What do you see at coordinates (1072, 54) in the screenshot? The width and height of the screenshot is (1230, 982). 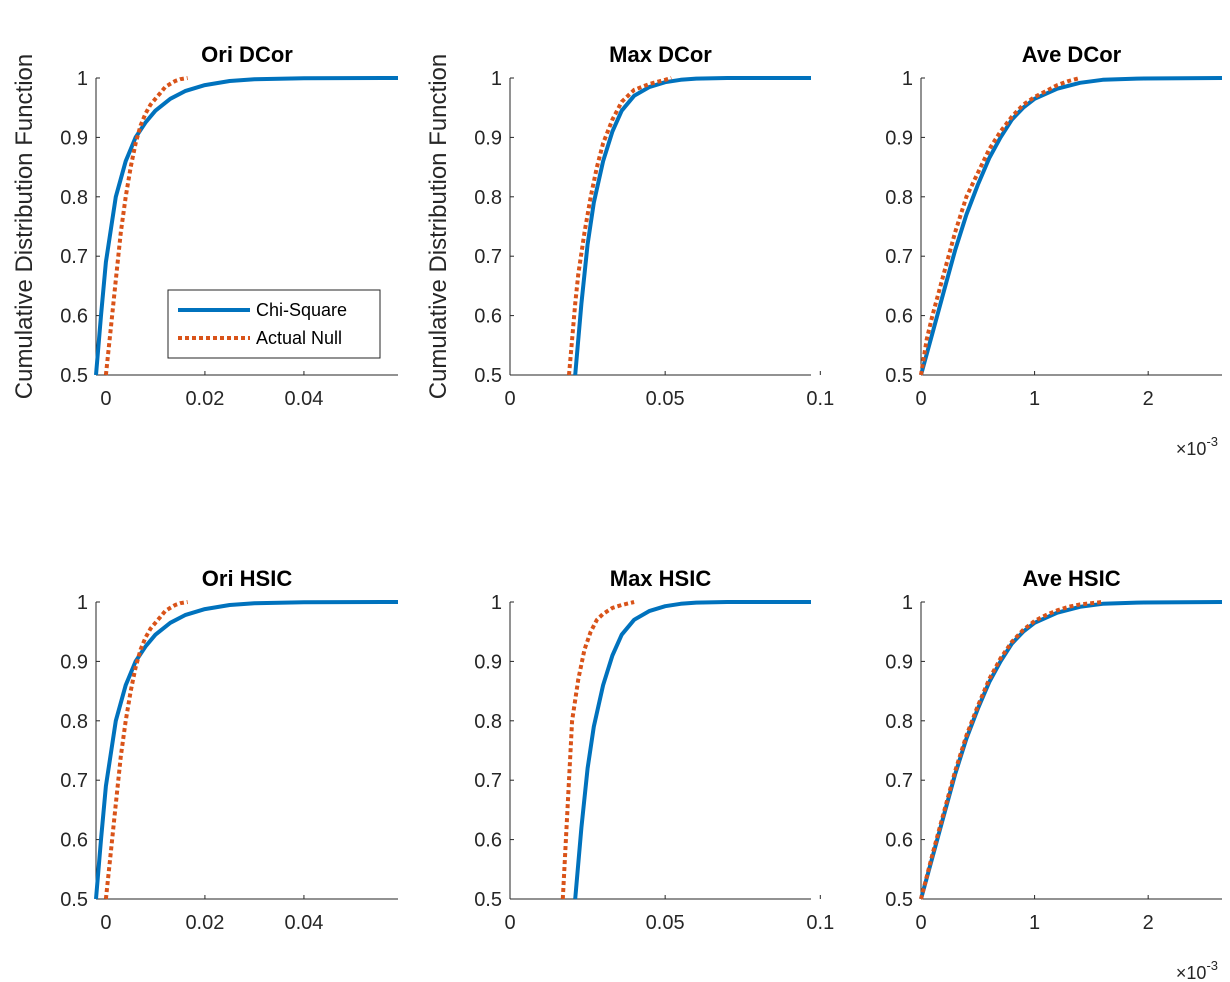 I see `panel-title: Ave DCor` at bounding box center [1072, 54].